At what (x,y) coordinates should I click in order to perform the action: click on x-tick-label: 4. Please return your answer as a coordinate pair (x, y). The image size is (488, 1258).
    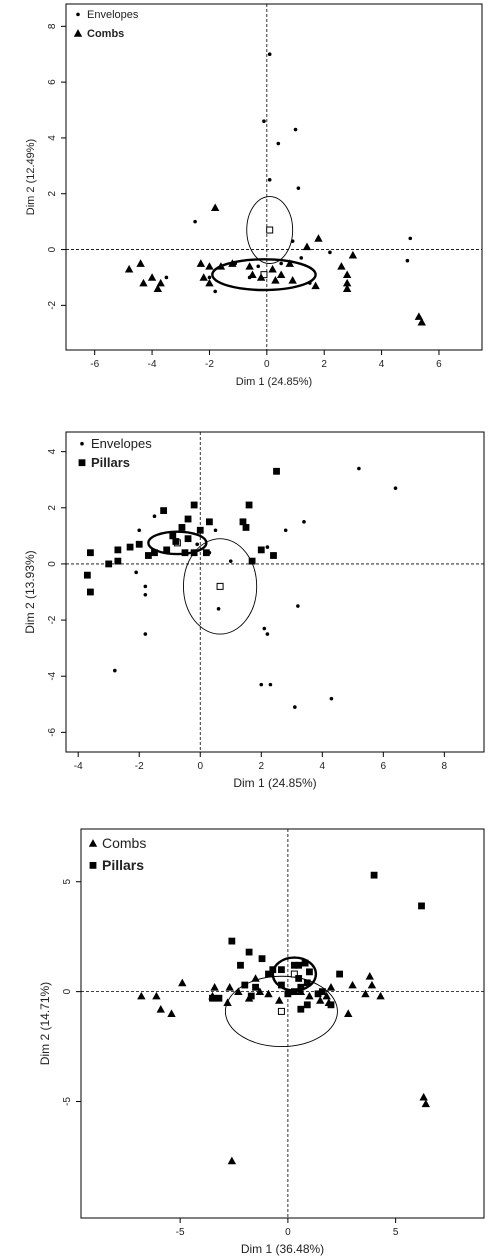
    Looking at the image, I should click on (382, 364).